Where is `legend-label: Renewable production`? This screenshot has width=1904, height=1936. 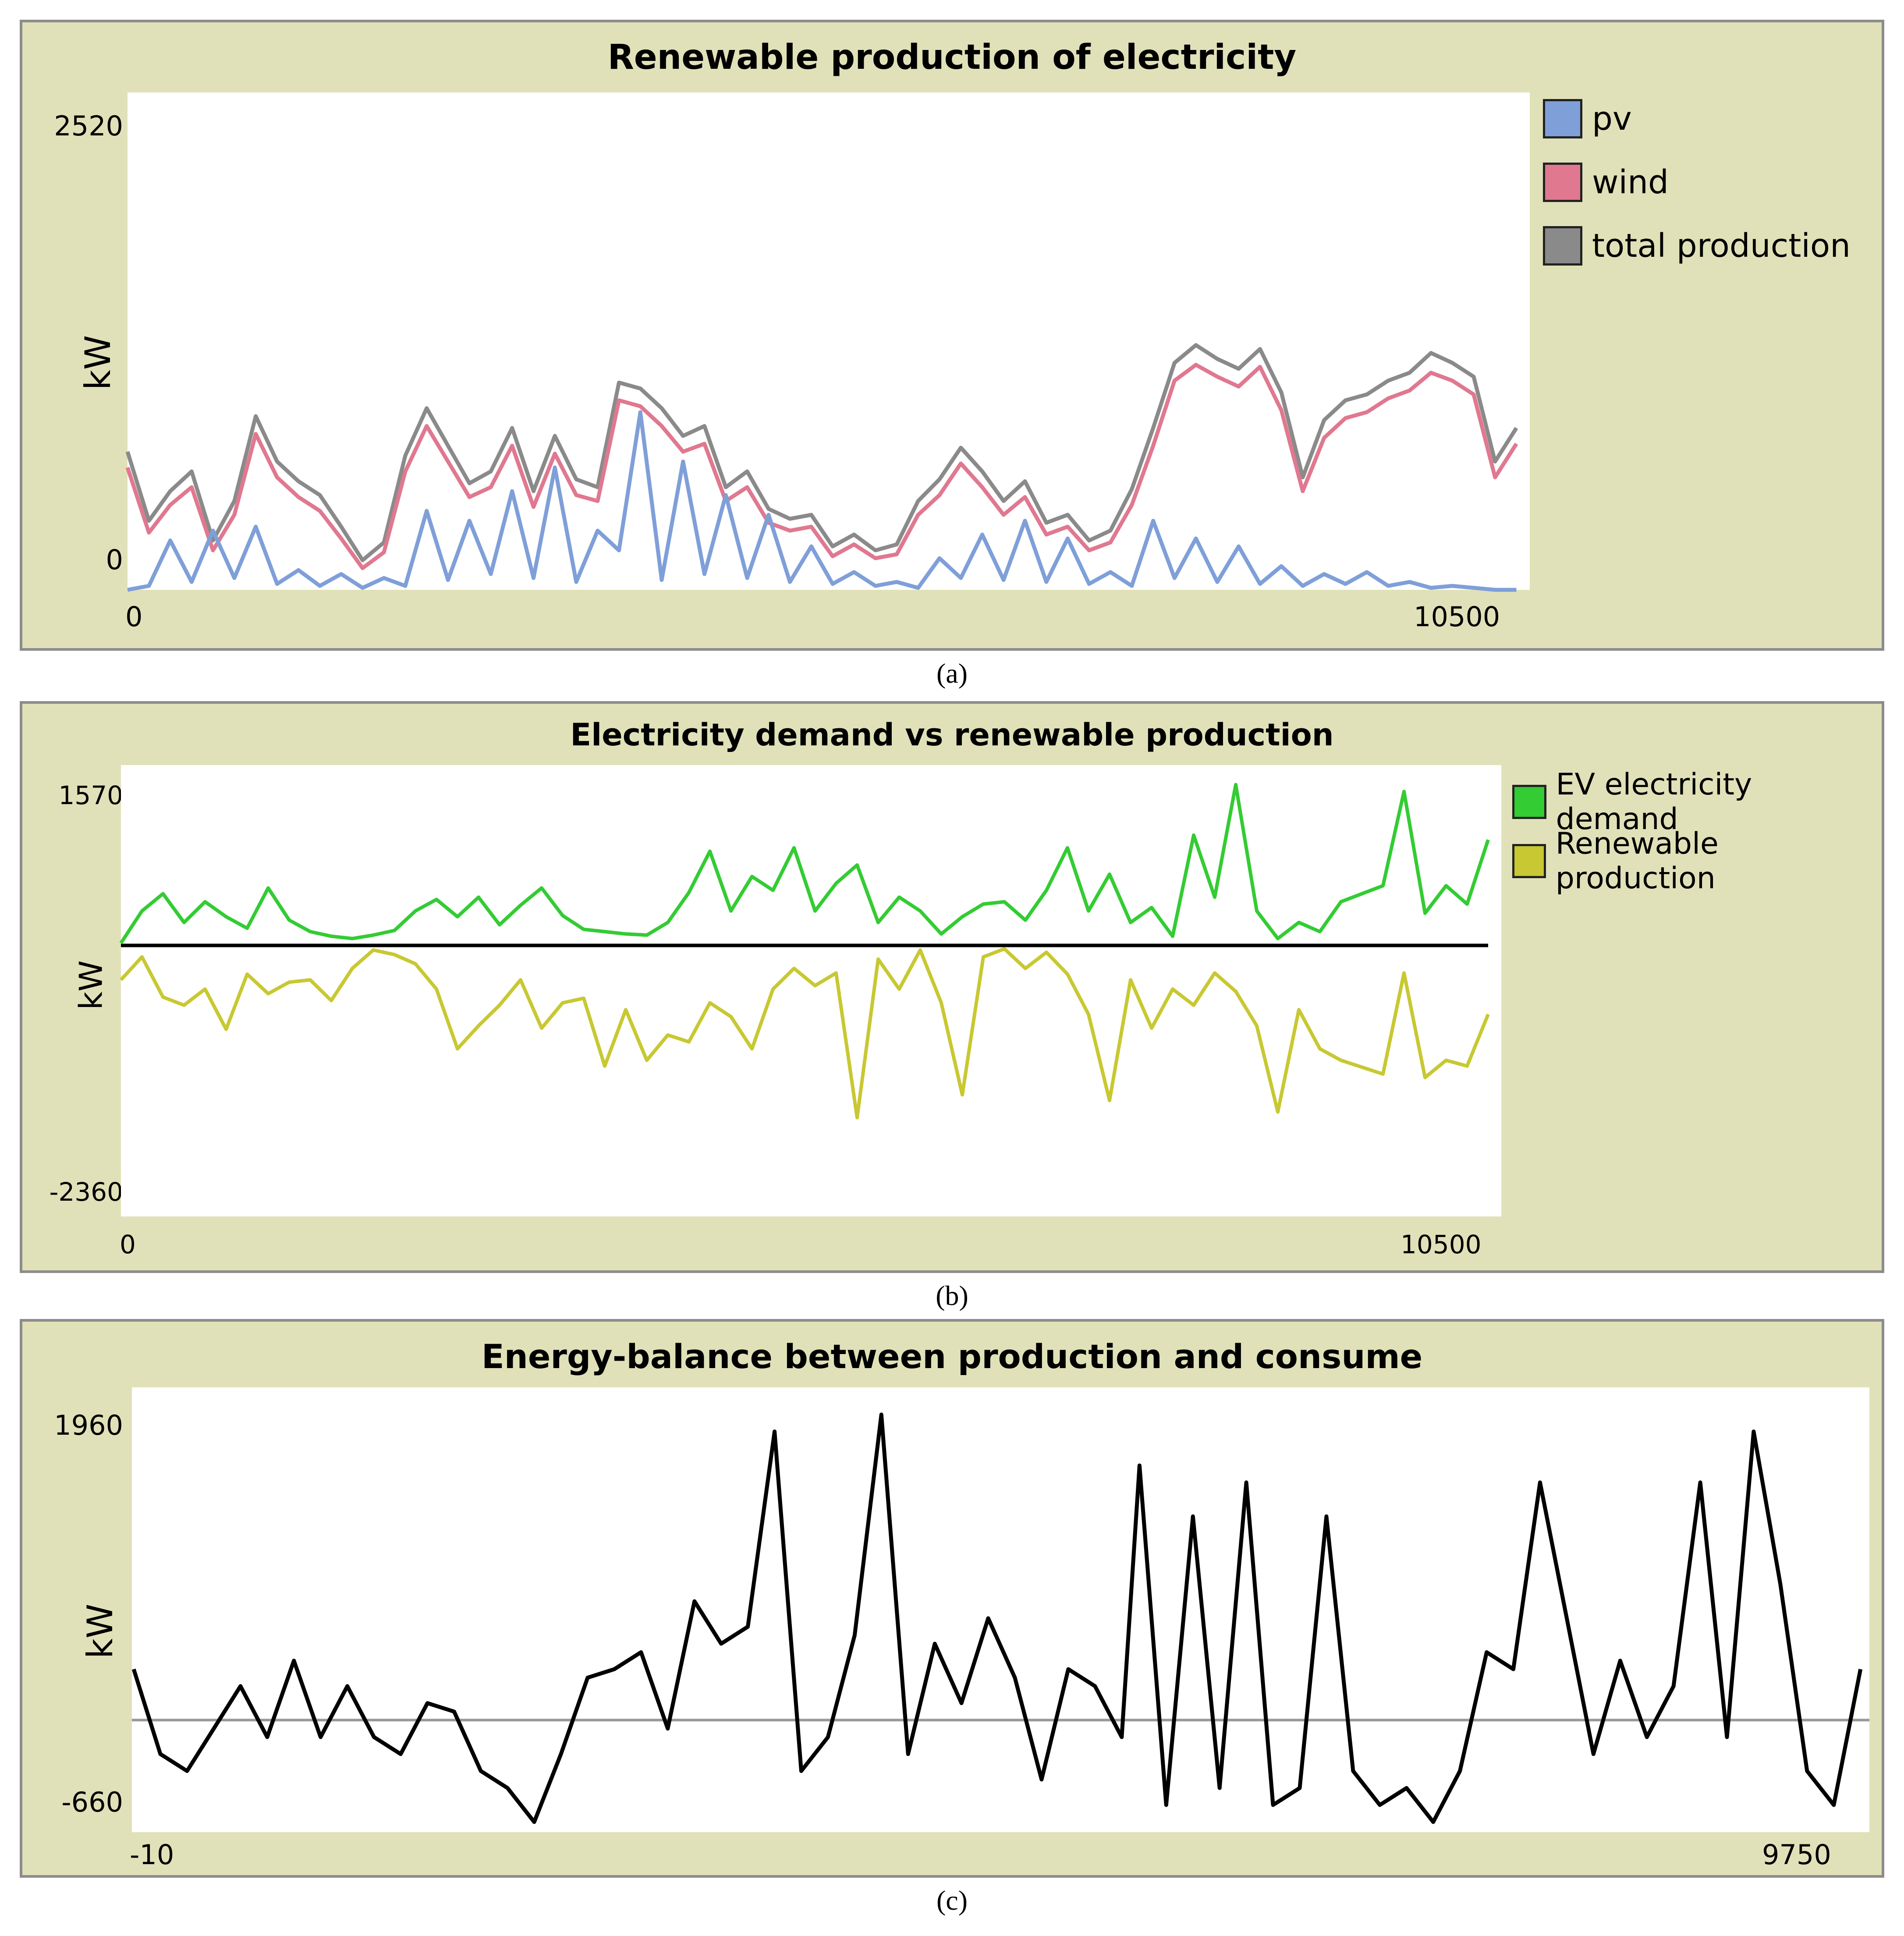 legend-label: Renewable production is located at coordinates (1637, 861).